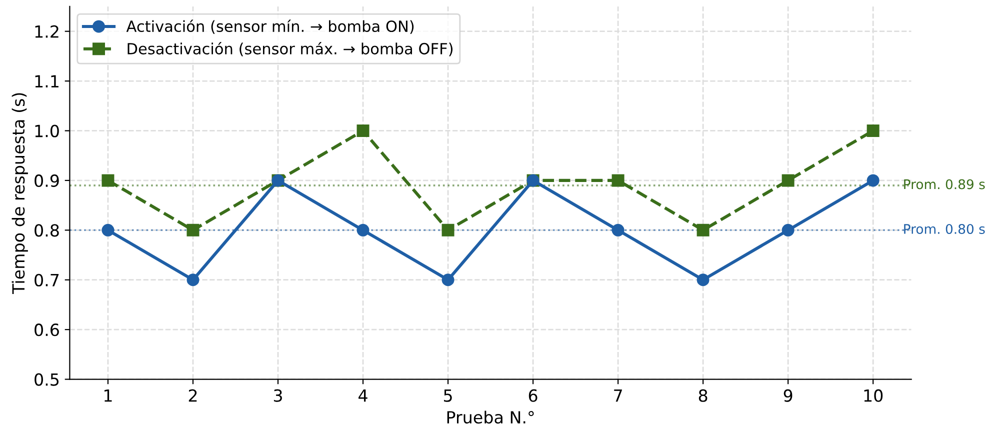 This screenshot has height=431, width=996. Describe the element at coordinates (46, 181) in the screenshot. I see `y-tick-label: 0.9` at that location.